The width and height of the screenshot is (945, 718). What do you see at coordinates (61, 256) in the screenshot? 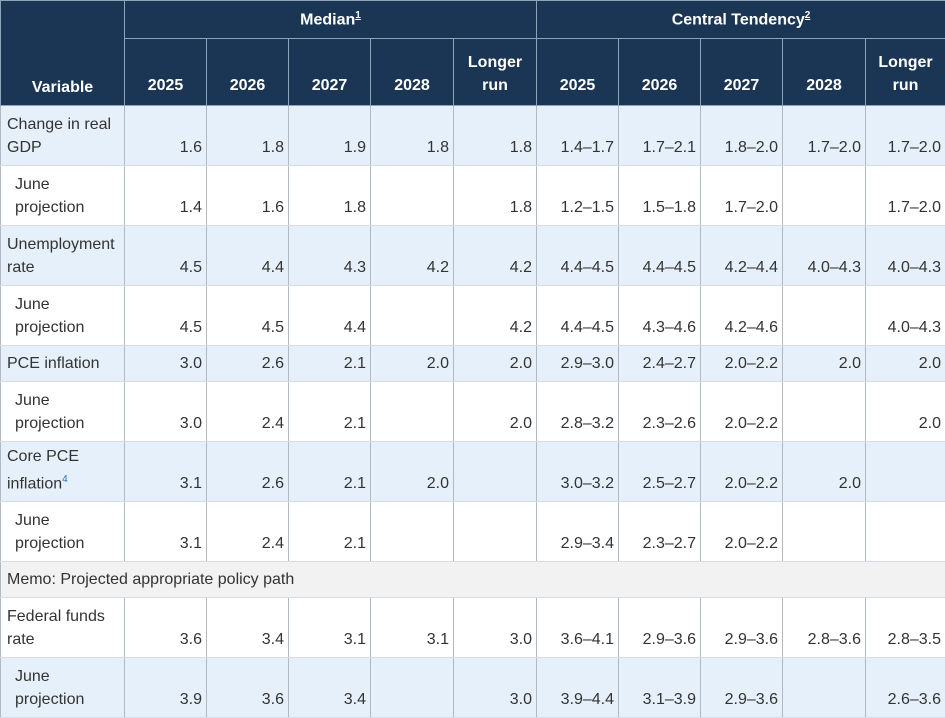
I see `row-label-text: Unemployment rate` at bounding box center [61, 256].